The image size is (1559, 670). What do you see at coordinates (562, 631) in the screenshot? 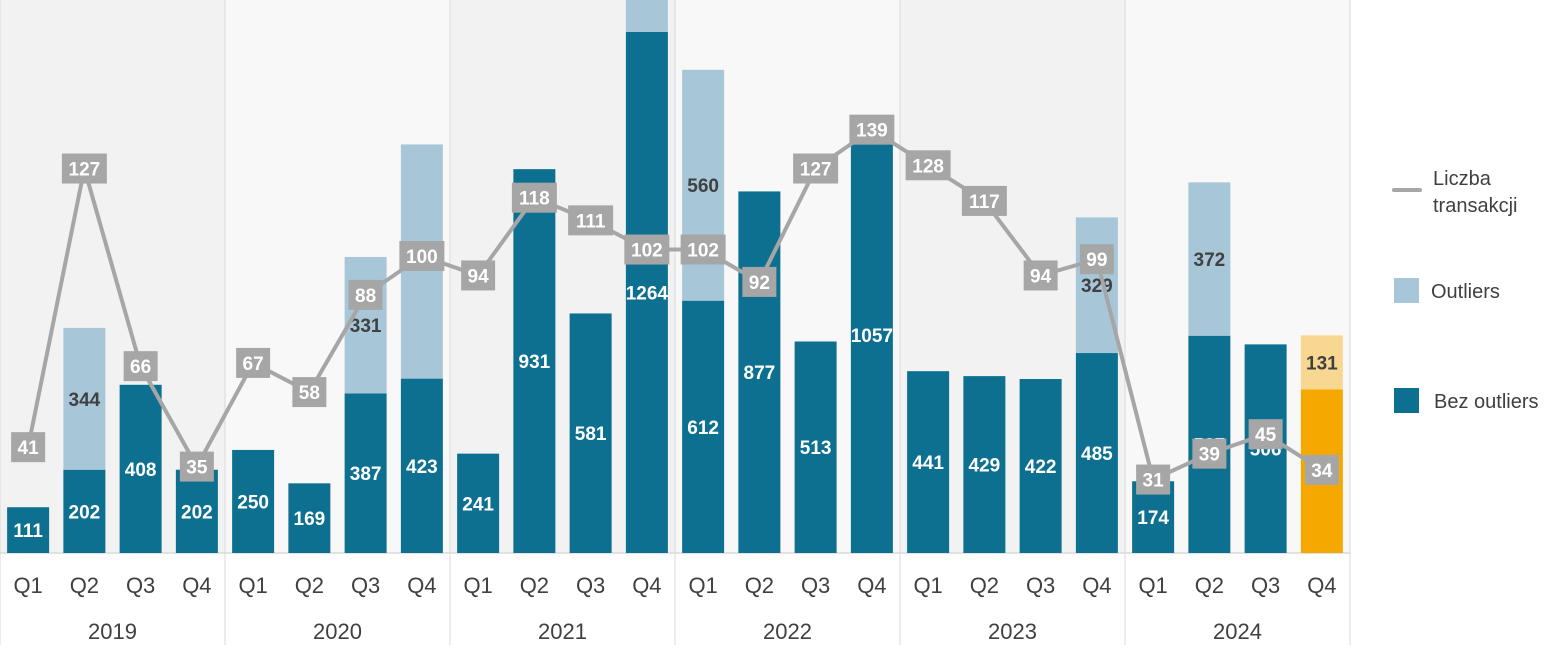
I see `tick-label-year: 2021` at bounding box center [562, 631].